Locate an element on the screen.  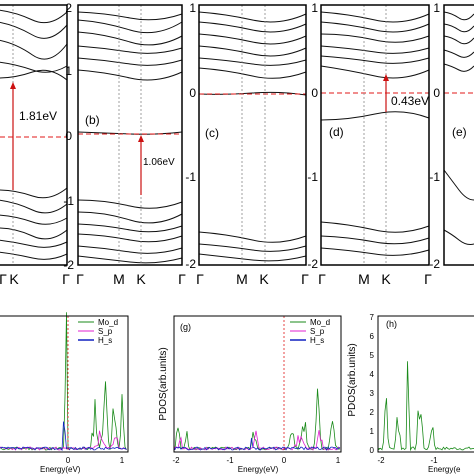
panel-label: (g) is located at coordinates (185, 327).